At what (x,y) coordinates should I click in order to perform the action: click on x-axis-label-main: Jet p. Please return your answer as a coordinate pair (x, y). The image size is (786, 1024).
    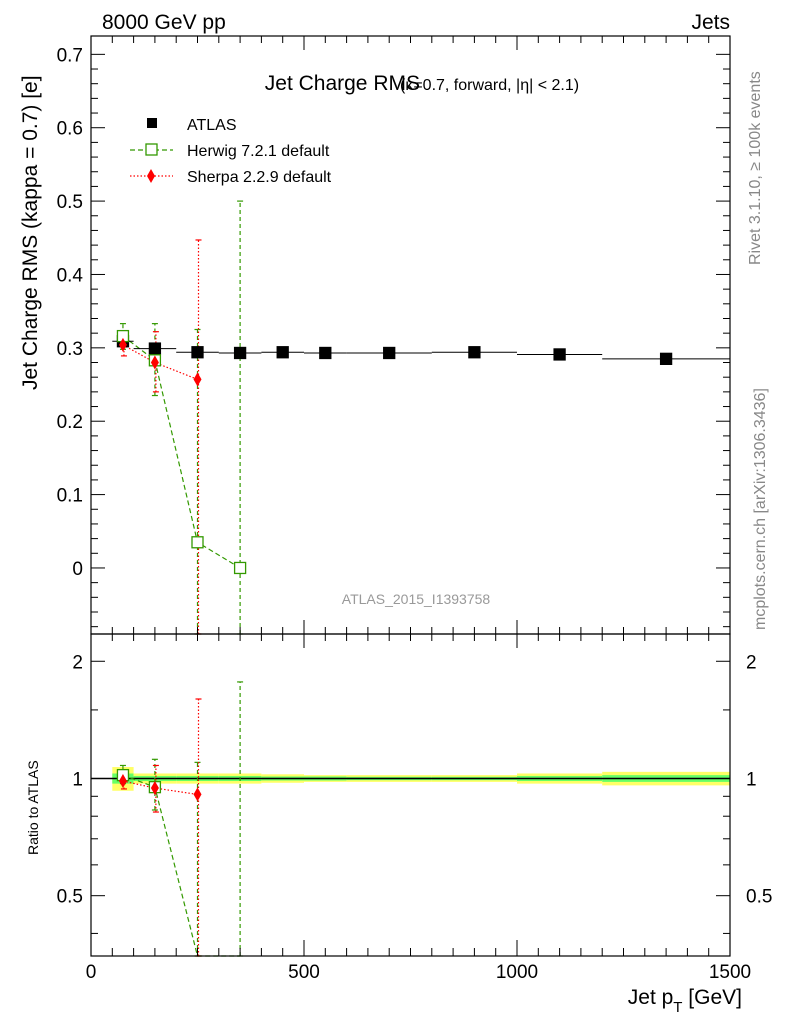
    Looking at the image, I should click on (651, 997).